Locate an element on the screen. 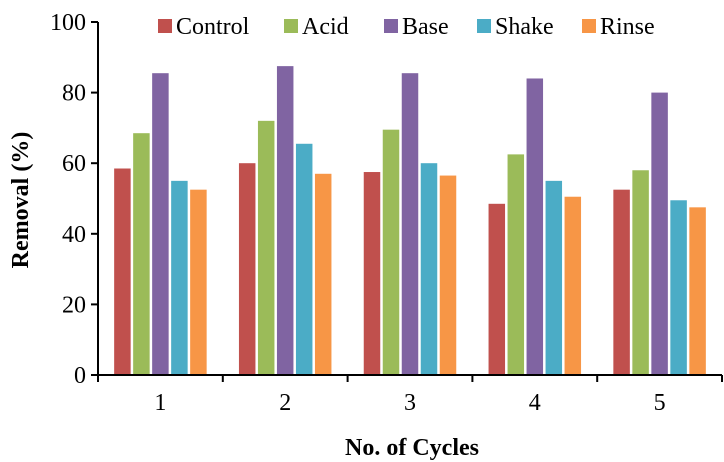 The height and width of the screenshot is (462, 724). y-tick-label-100: 100 is located at coordinates (68, 23).